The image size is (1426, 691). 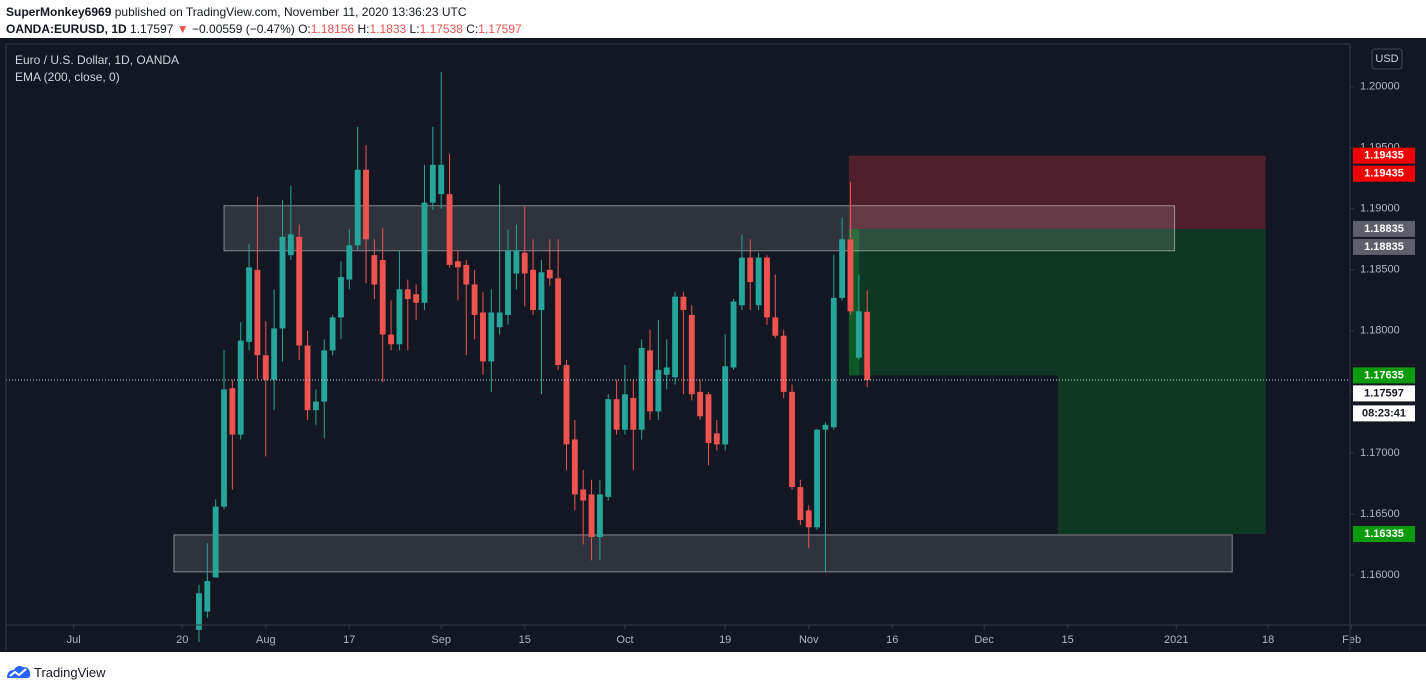 What do you see at coordinates (1380, 331) in the screenshot?
I see `y-tick-label: 1.18000` at bounding box center [1380, 331].